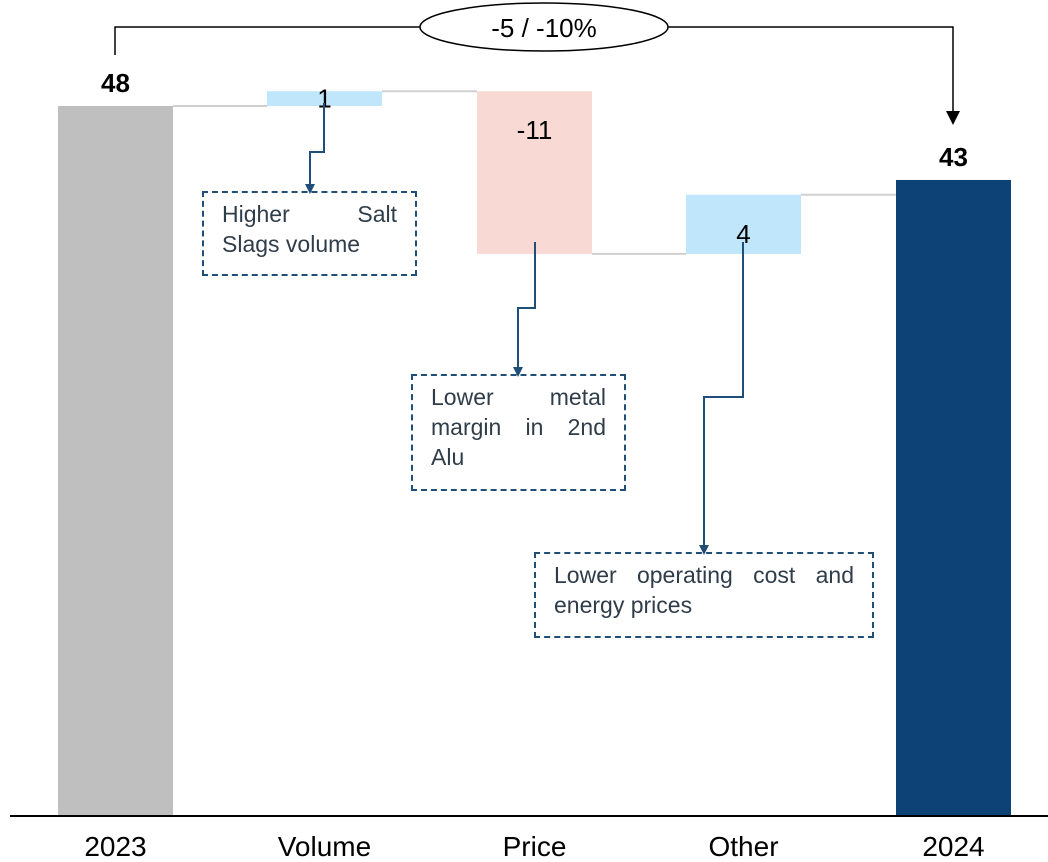  Describe the element at coordinates (743, 234) in the screenshot. I see `value-label-other: 4` at that location.